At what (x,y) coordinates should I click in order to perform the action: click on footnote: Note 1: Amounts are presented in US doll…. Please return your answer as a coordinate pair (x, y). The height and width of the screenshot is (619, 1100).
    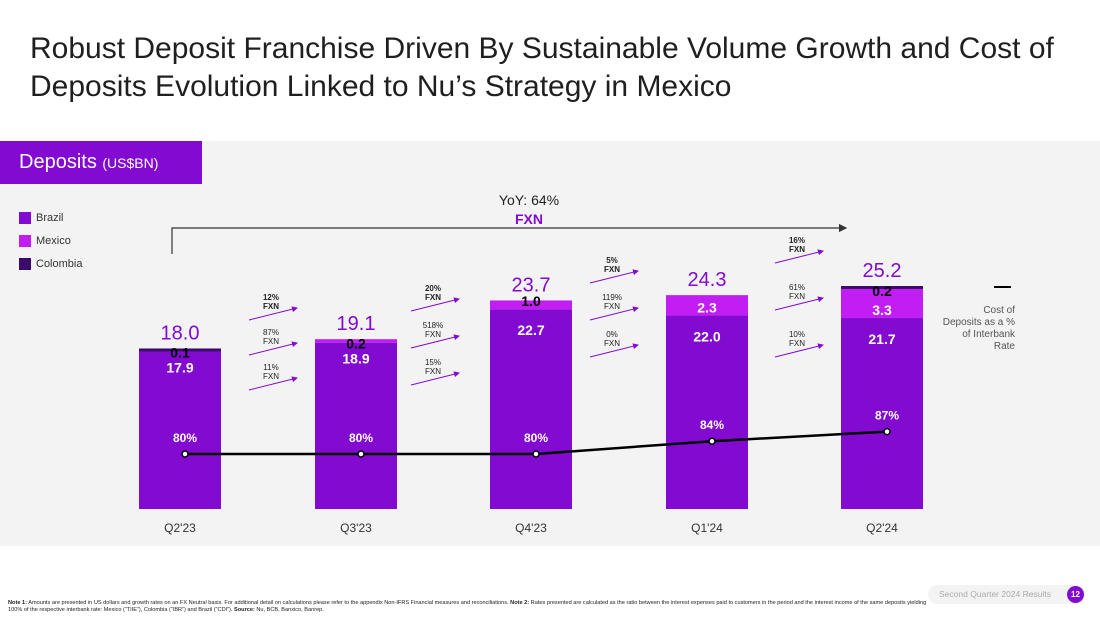
    Looking at the image, I should click on (468, 607).